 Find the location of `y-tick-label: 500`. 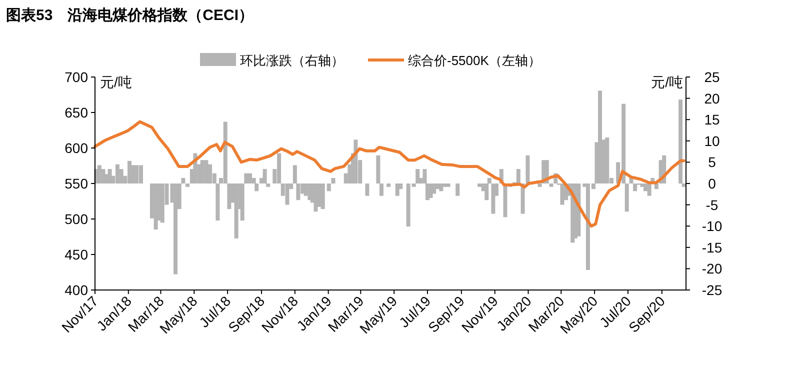

y-tick-label: 500 is located at coordinates (76, 219).